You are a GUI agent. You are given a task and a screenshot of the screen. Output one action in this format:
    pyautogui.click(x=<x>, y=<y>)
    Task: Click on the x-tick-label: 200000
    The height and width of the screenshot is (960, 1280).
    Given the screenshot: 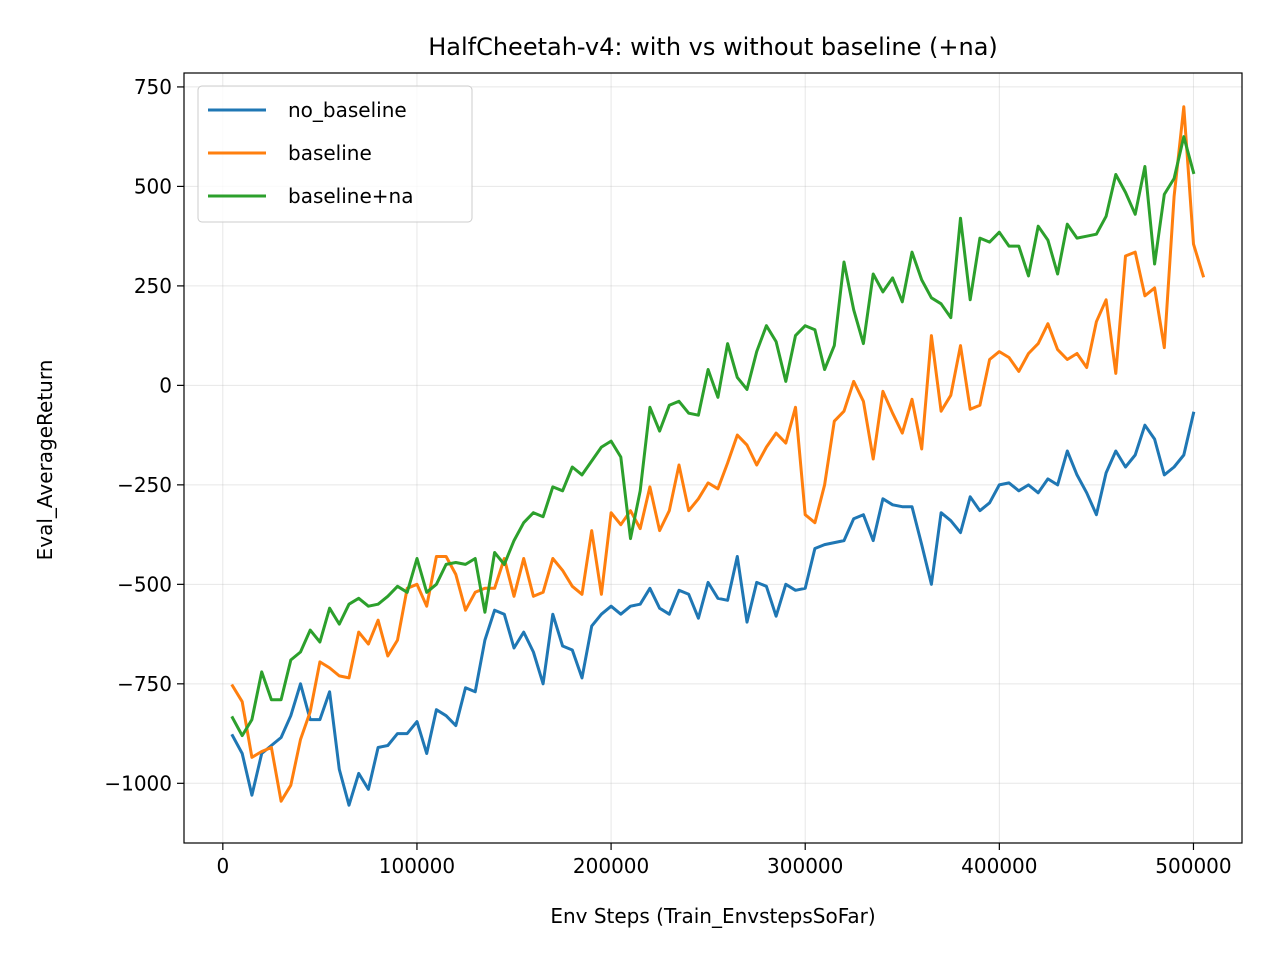 What is the action you would take?
    pyautogui.click(x=611, y=866)
    